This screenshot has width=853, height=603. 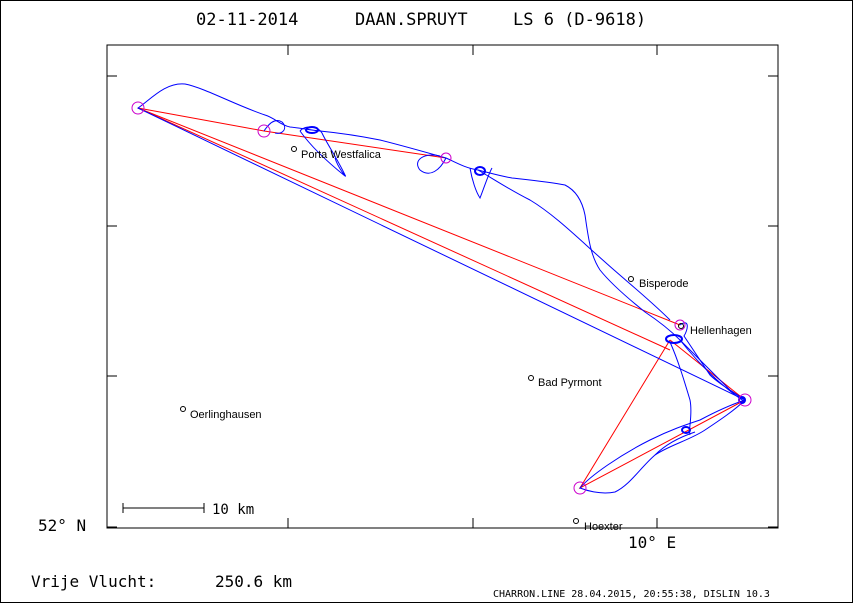 What do you see at coordinates (603, 527) in the screenshot?
I see `place-hoexter: Hoexter` at bounding box center [603, 527].